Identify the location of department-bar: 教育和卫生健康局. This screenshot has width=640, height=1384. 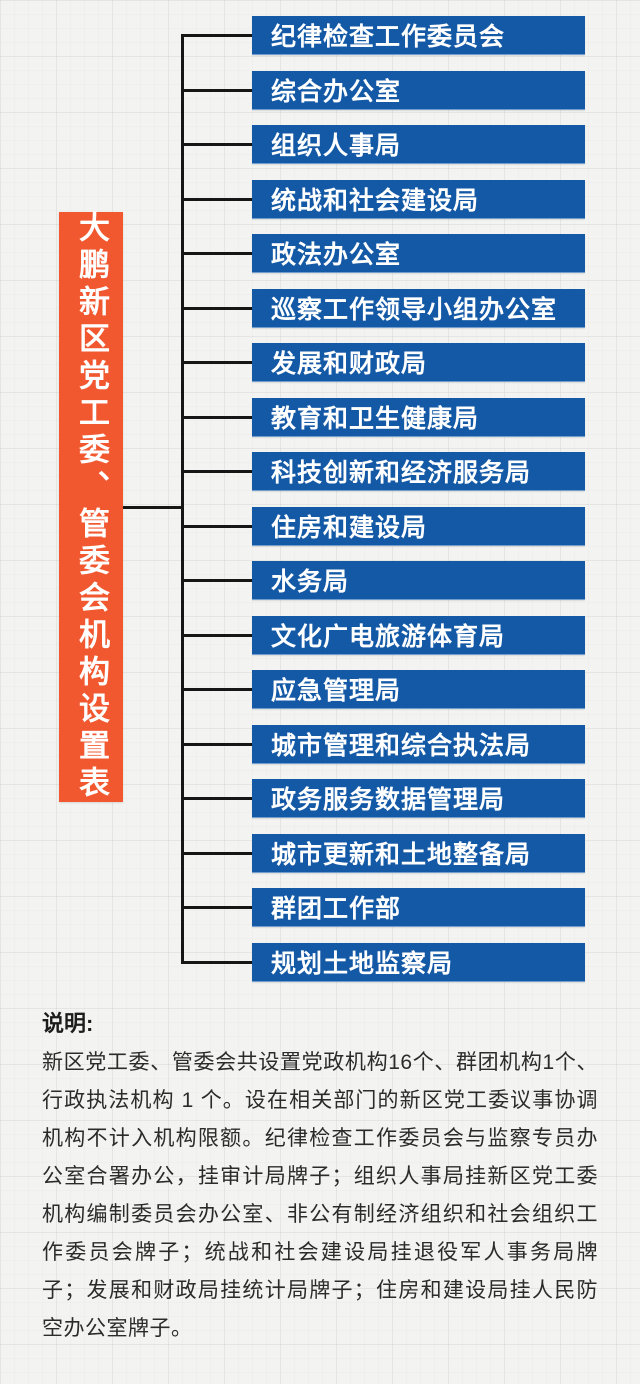
(418, 417).